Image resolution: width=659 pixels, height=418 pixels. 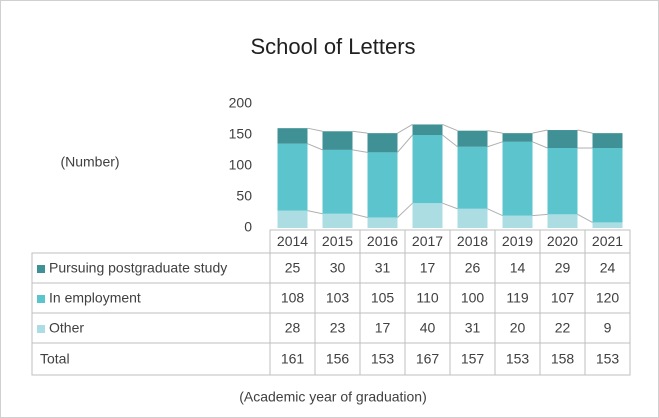 I want to click on row-label: Total, so click(x=55, y=359).